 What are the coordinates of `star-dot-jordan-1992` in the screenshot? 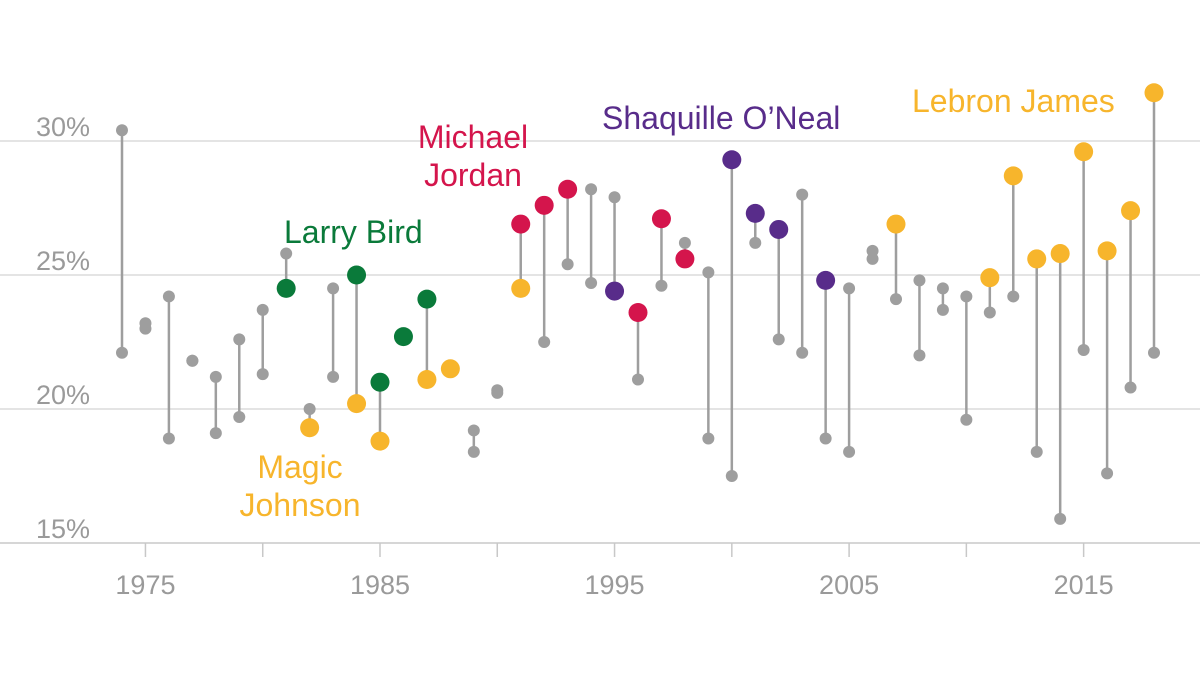 It's located at (544, 205).